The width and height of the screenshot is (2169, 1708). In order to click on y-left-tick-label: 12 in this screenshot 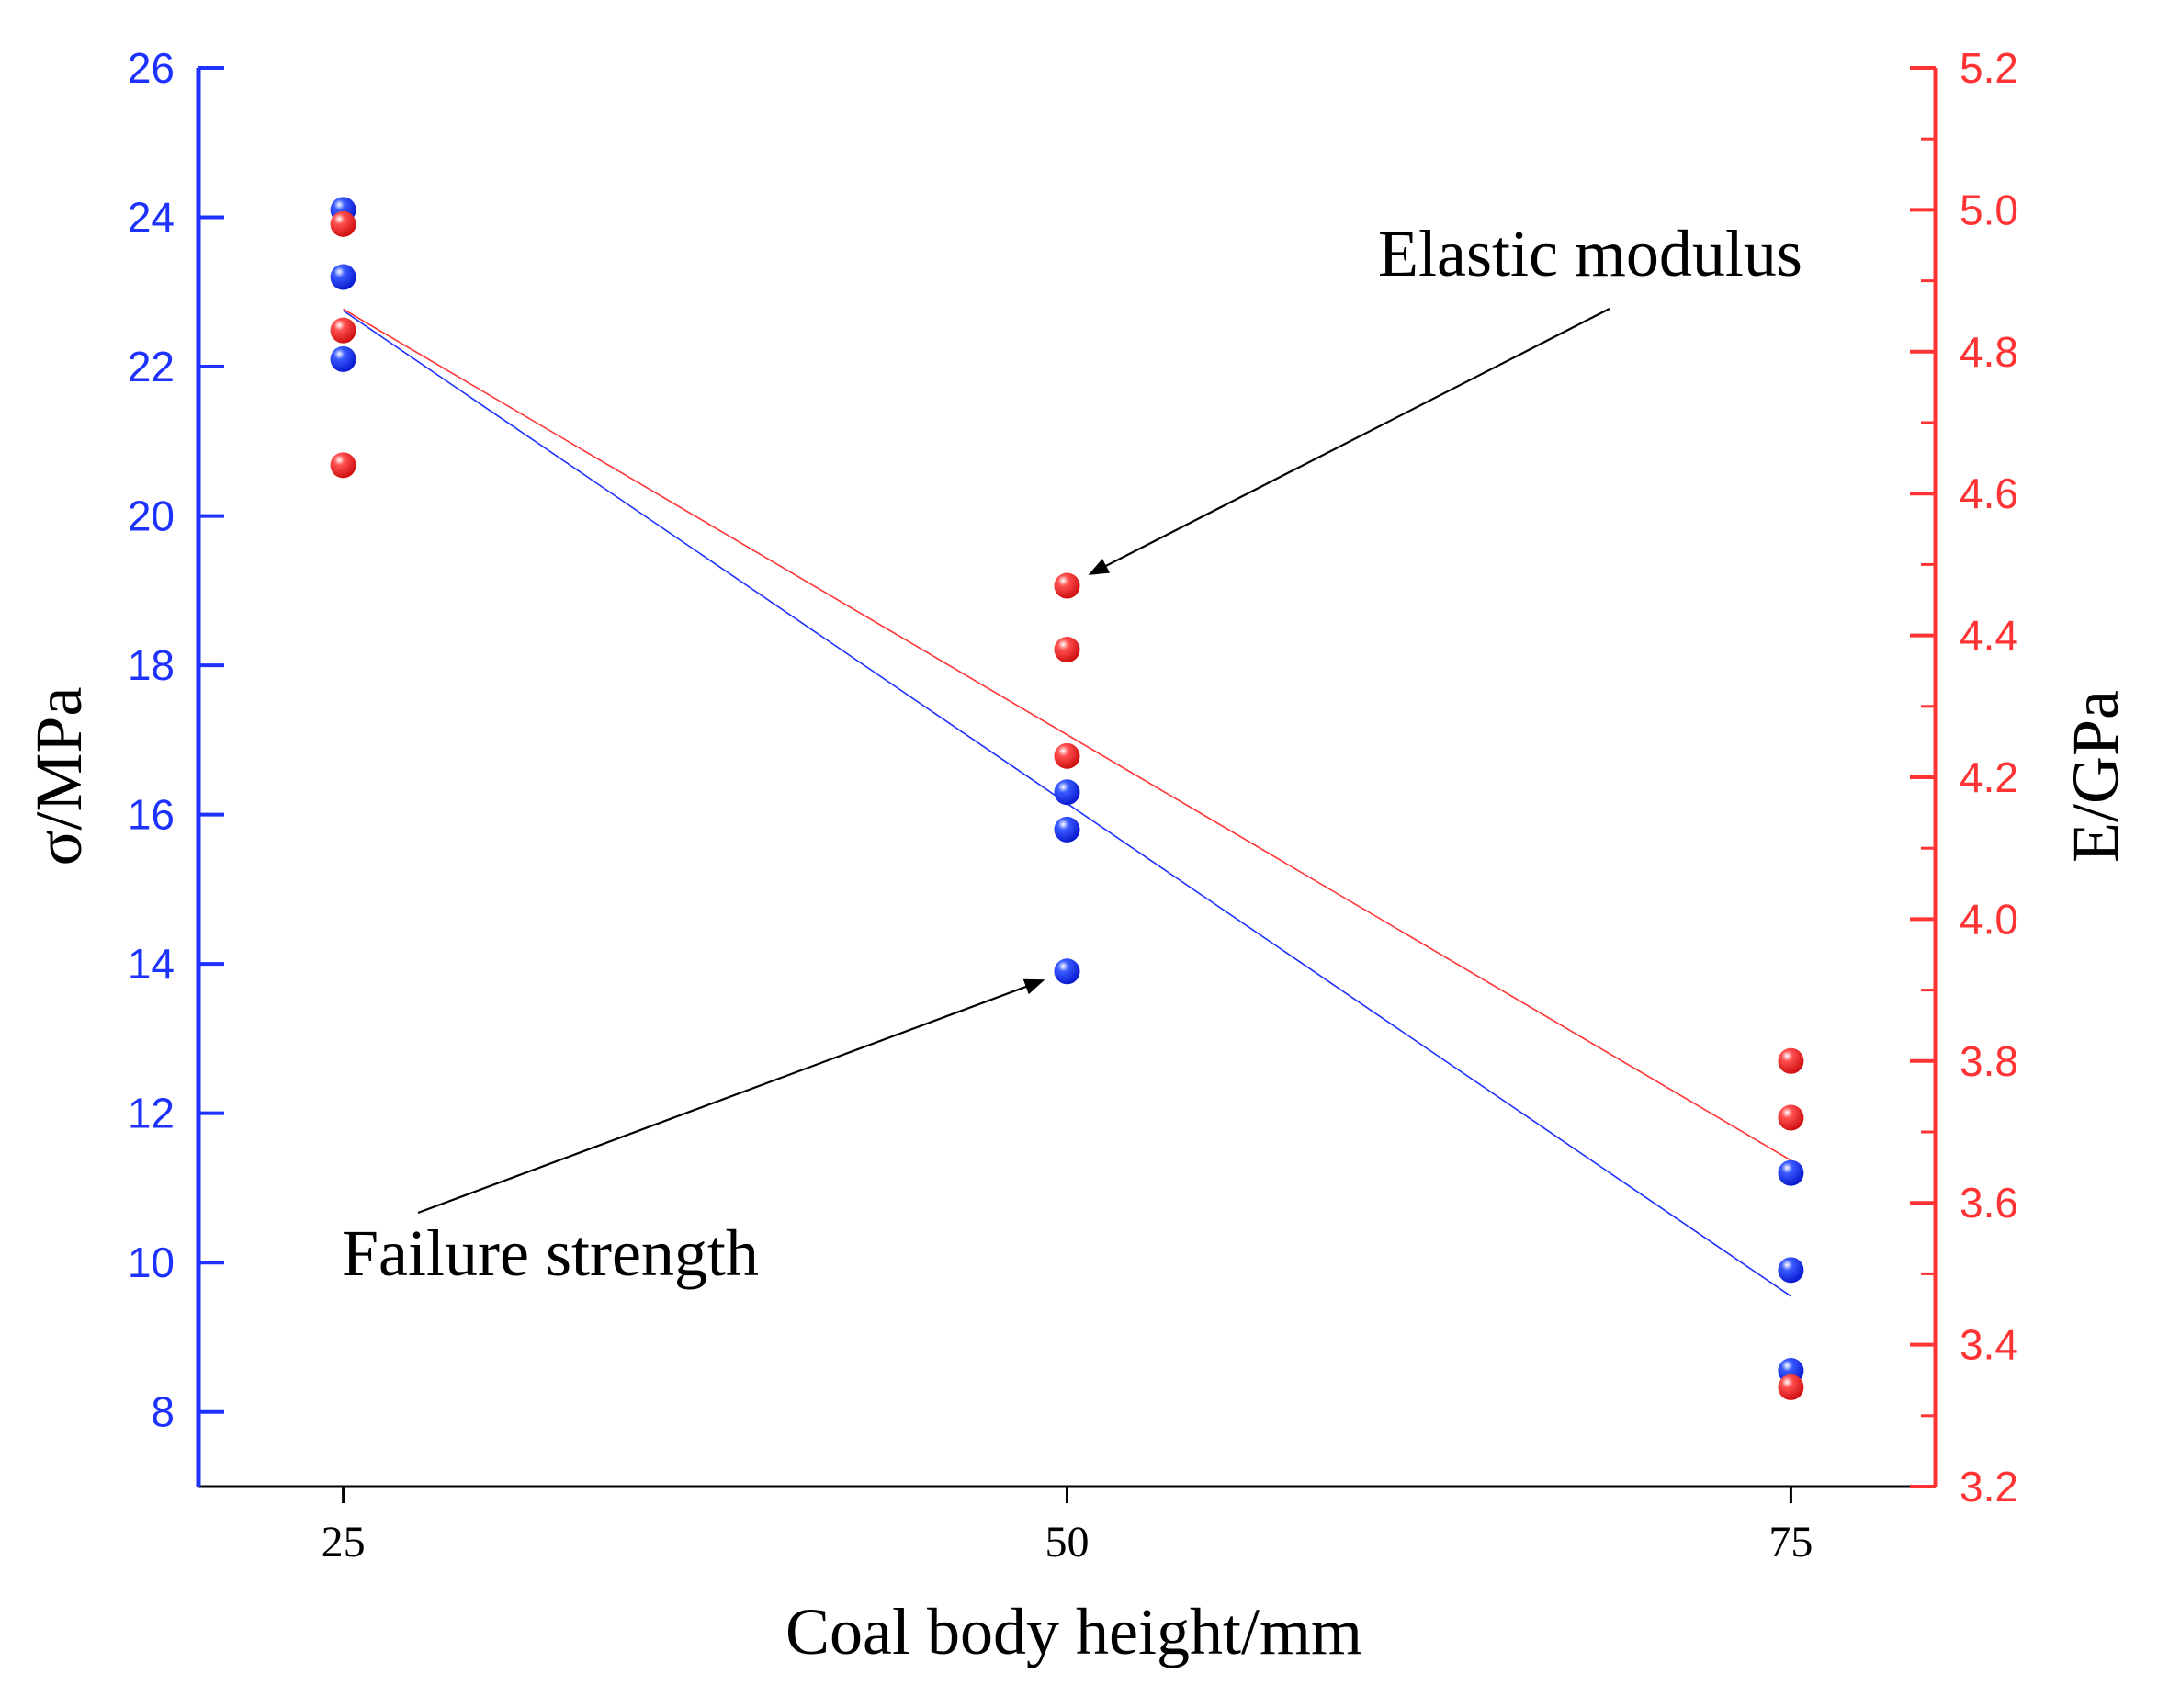, I will do `click(151, 1113)`.